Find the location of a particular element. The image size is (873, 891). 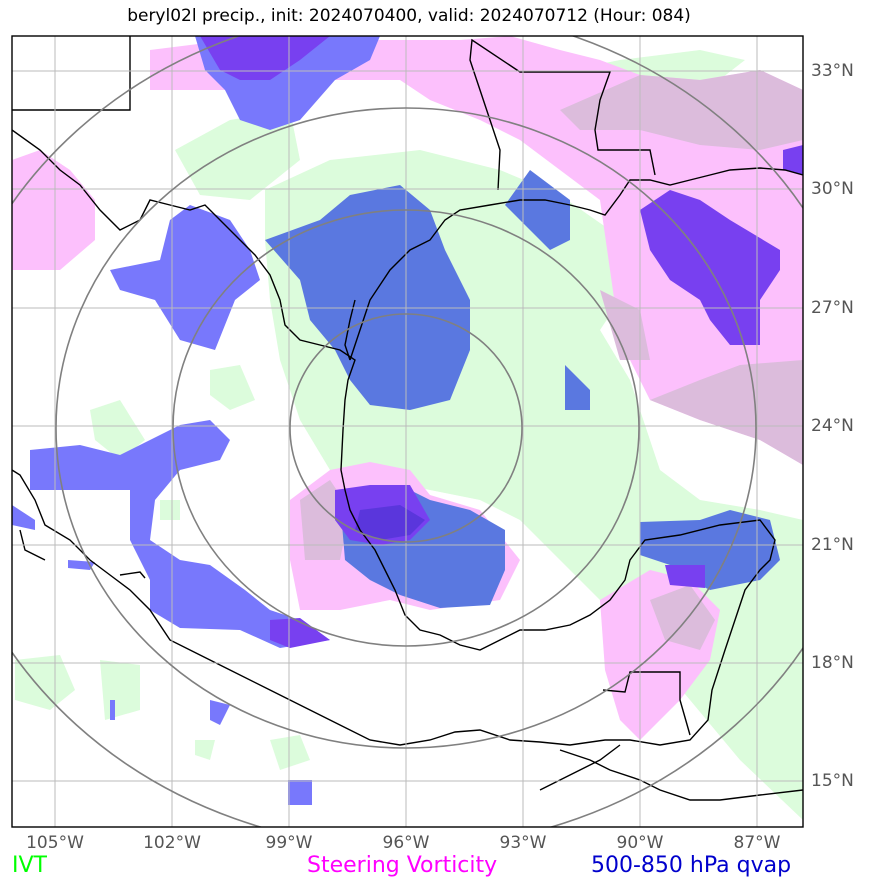

lat-label-33n: 33°N is located at coordinates (832, 71).